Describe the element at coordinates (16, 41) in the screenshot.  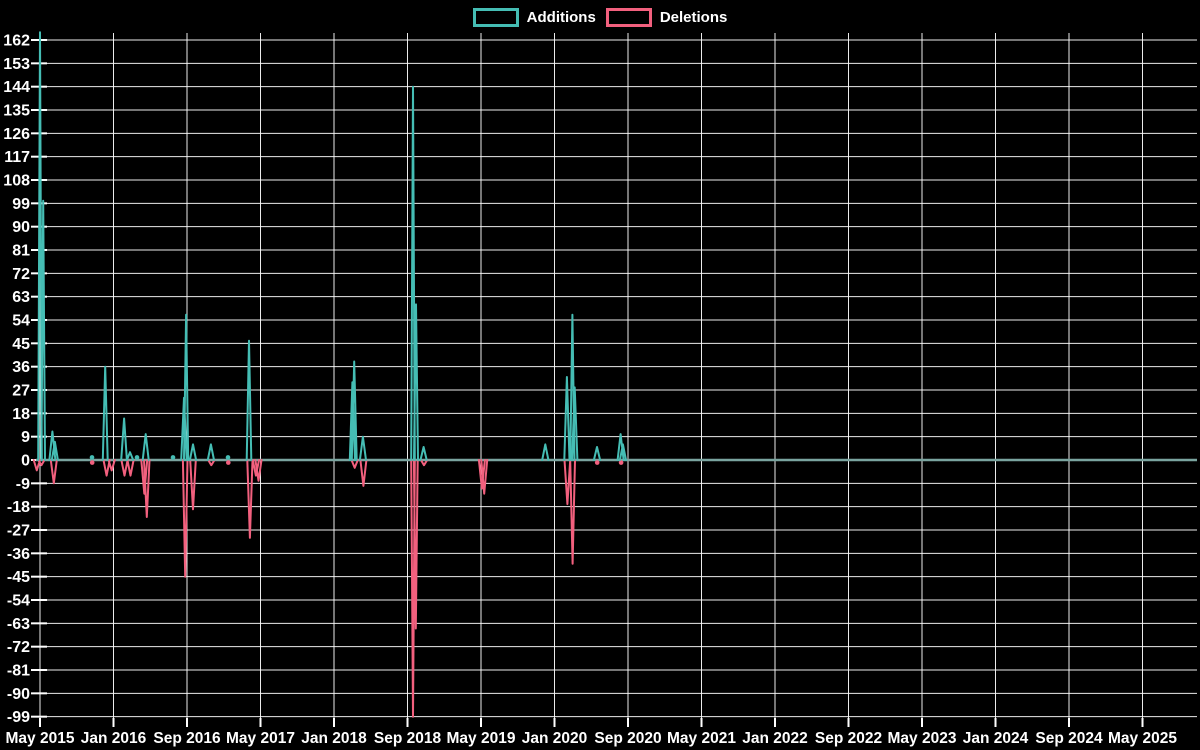
I see `y-tick-label: 162` at that location.